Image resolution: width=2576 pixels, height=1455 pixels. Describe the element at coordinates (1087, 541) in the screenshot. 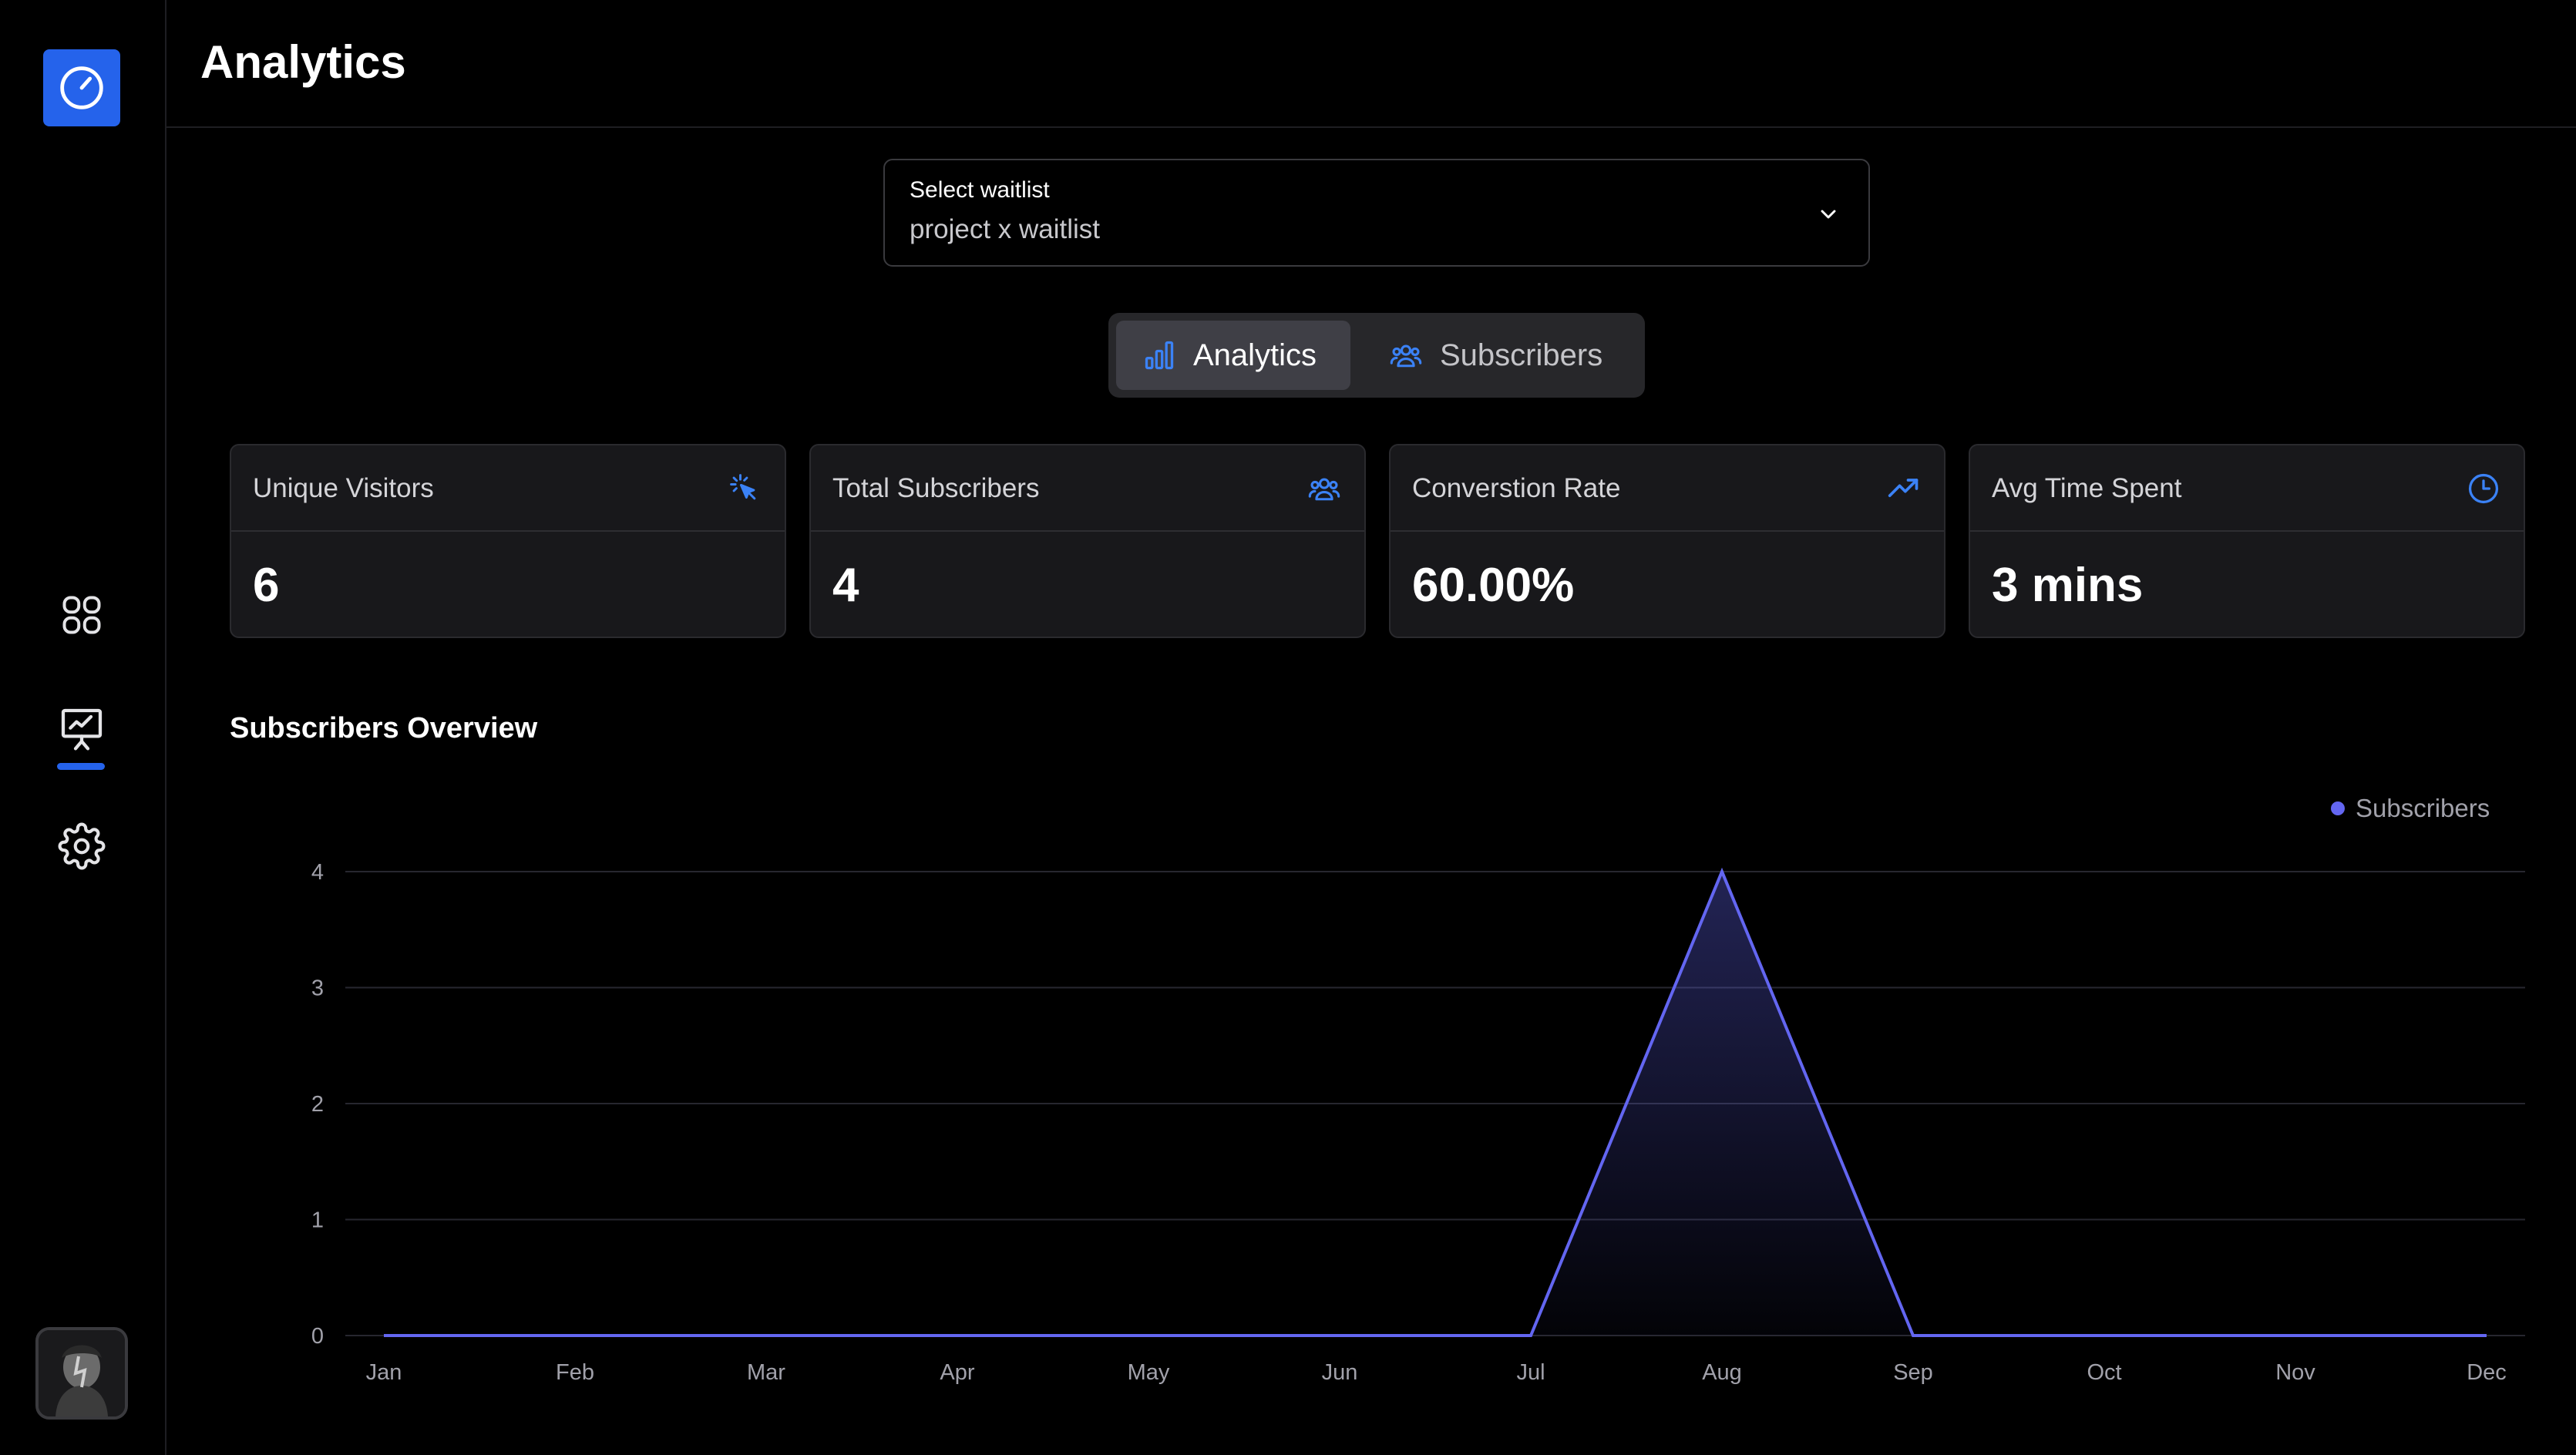

I see `stat-card-total-subscribers: Total Subscribers 4` at that location.